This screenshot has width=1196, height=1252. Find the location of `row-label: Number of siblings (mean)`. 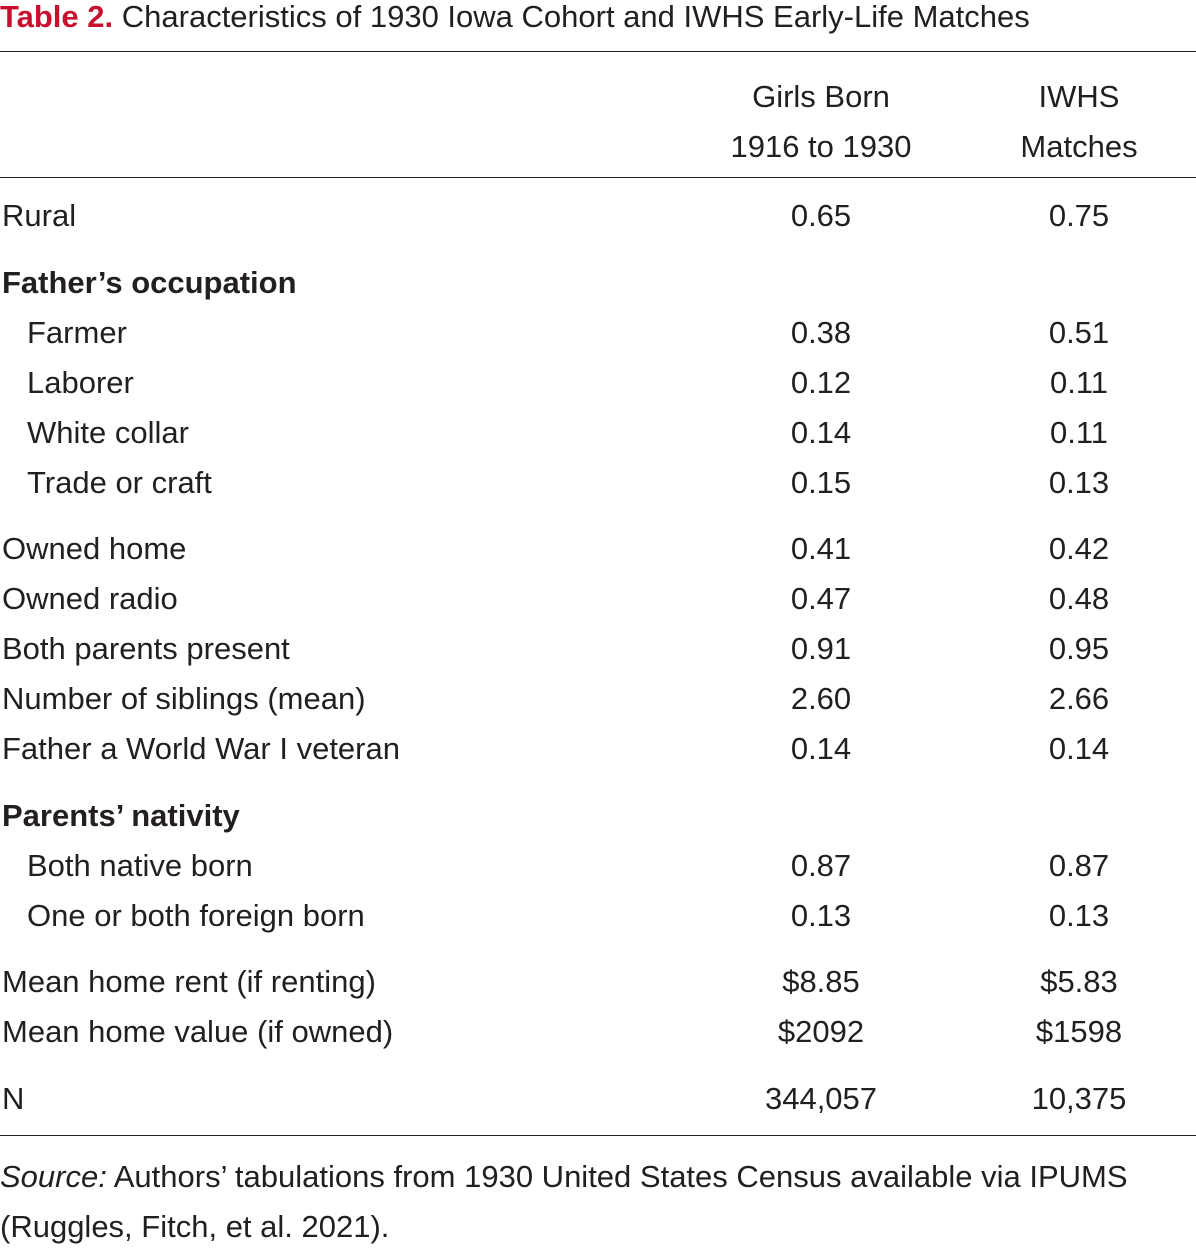

row-label: Number of siblings (mean) is located at coordinates (184, 698).